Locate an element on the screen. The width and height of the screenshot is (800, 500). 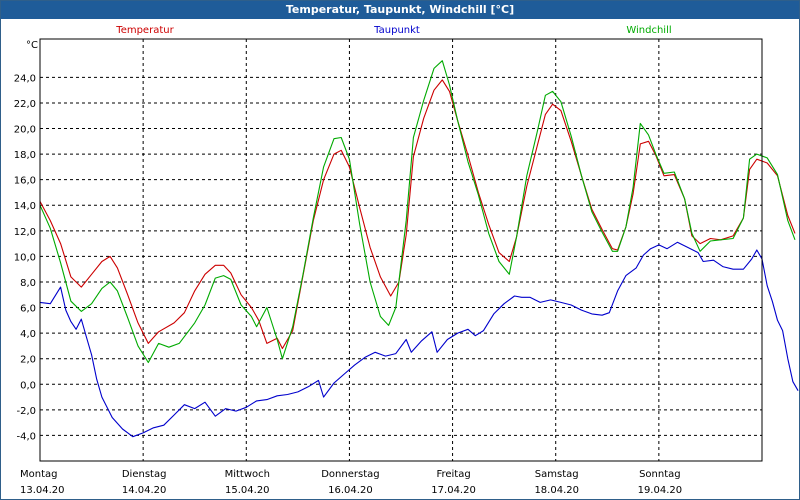
x-tick-date-label: 13.04.20 is located at coordinates (42, 490).